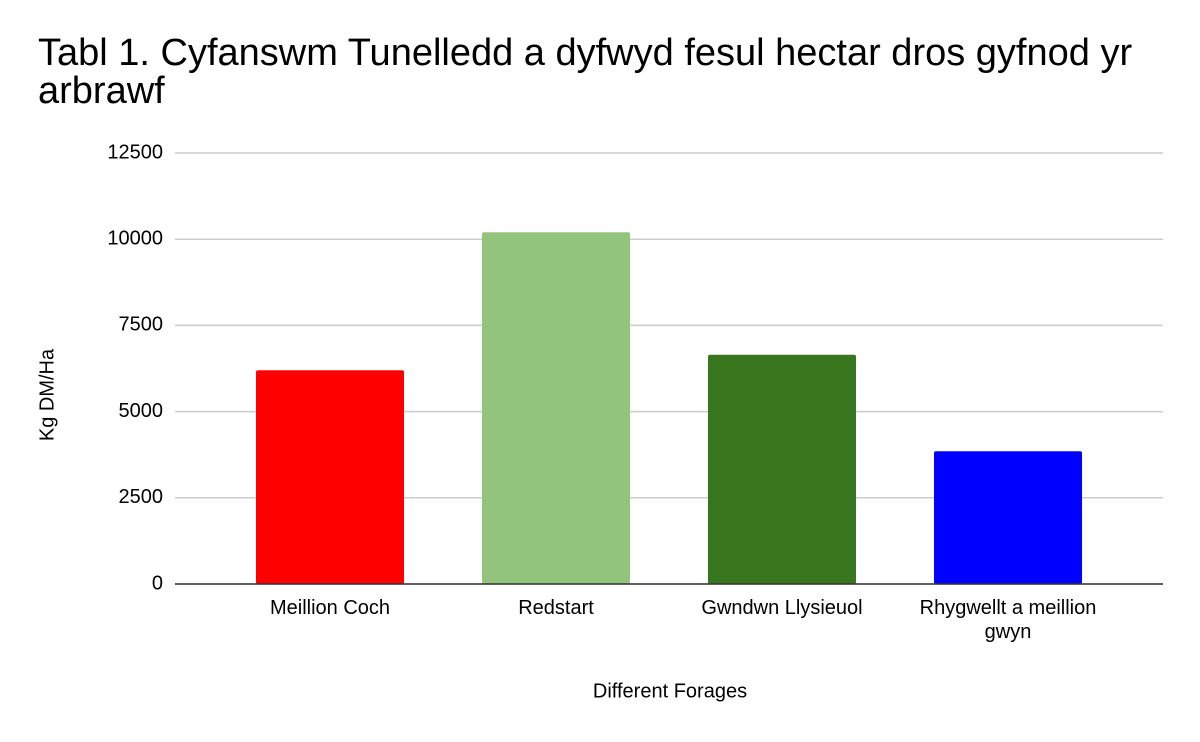  What do you see at coordinates (141, 497) in the screenshot?
I see `y-tick-label: 2500` at bounding box center [141, 497].